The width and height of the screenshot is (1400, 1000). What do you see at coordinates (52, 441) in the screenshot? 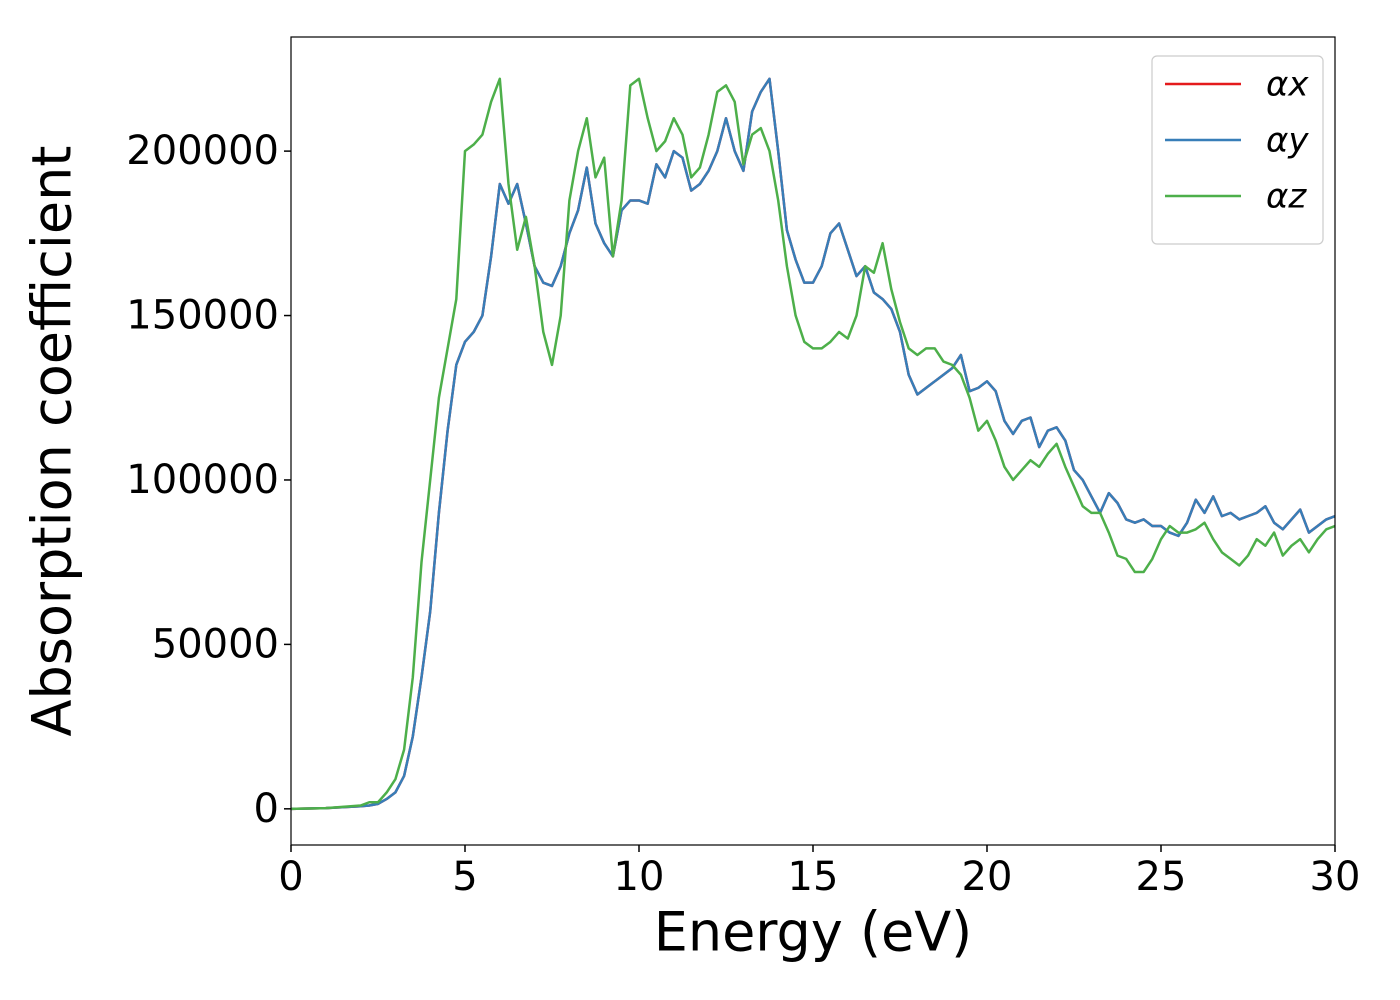
I see `y-axis-label: Absorption coefficient` at bounding box center [52, 441].